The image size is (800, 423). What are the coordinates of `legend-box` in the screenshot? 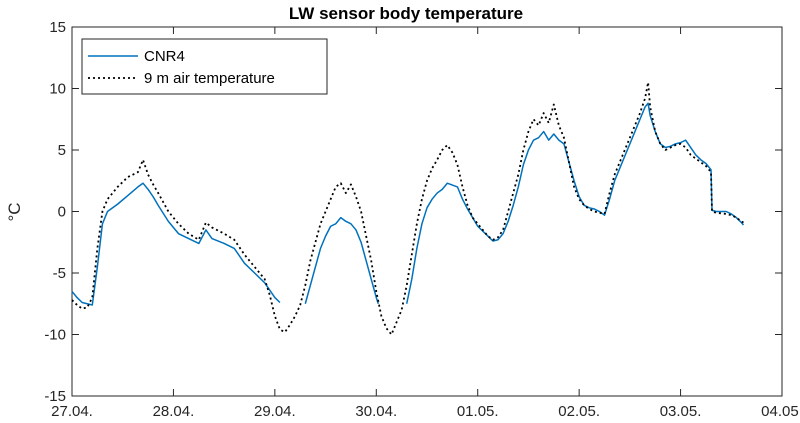 It's located at (204, 66).